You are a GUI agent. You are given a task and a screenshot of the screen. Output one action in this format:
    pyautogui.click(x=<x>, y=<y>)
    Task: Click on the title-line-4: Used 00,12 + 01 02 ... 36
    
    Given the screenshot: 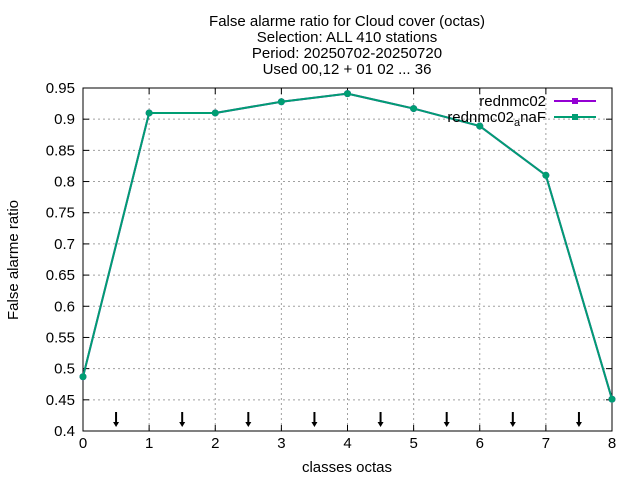 What is the action you would take?
    pyautogui.click(x=347, y=69)
    